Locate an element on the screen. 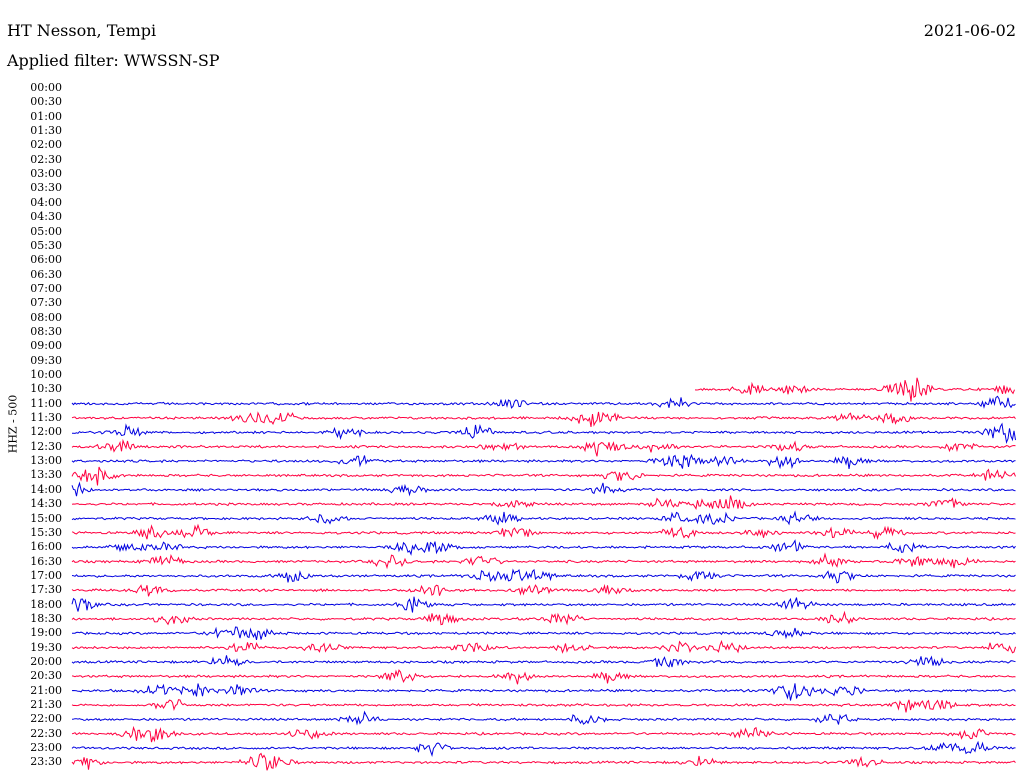 This screenshot has width=1024, height=780. time-label: 22:30 is located at coordinates (46, 733).